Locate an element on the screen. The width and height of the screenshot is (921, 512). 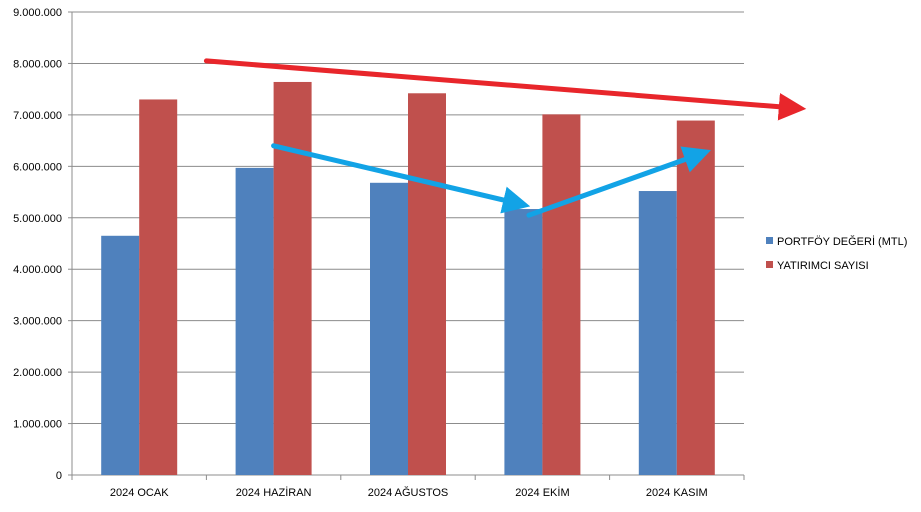
x-tick-label: 2024 KASIM is located at coordinates (677, 493).